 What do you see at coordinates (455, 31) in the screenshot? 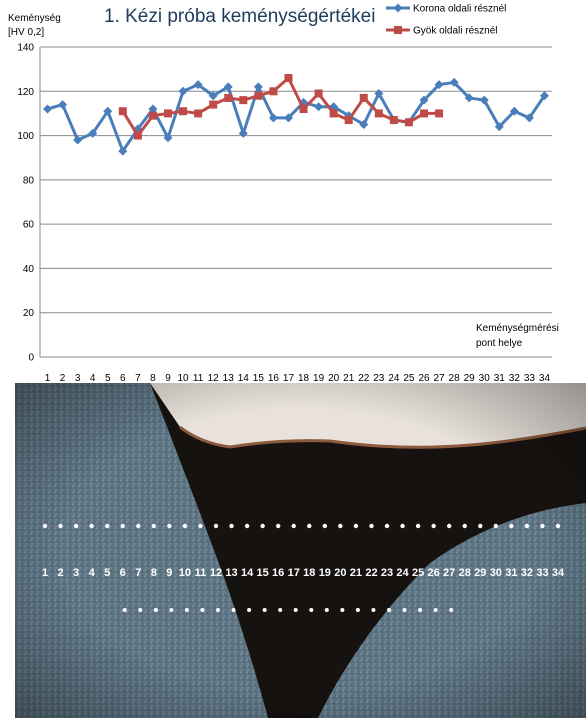
I see `legend-entry-2: Gyök oldali résznél` at bounding box center [455, 31].